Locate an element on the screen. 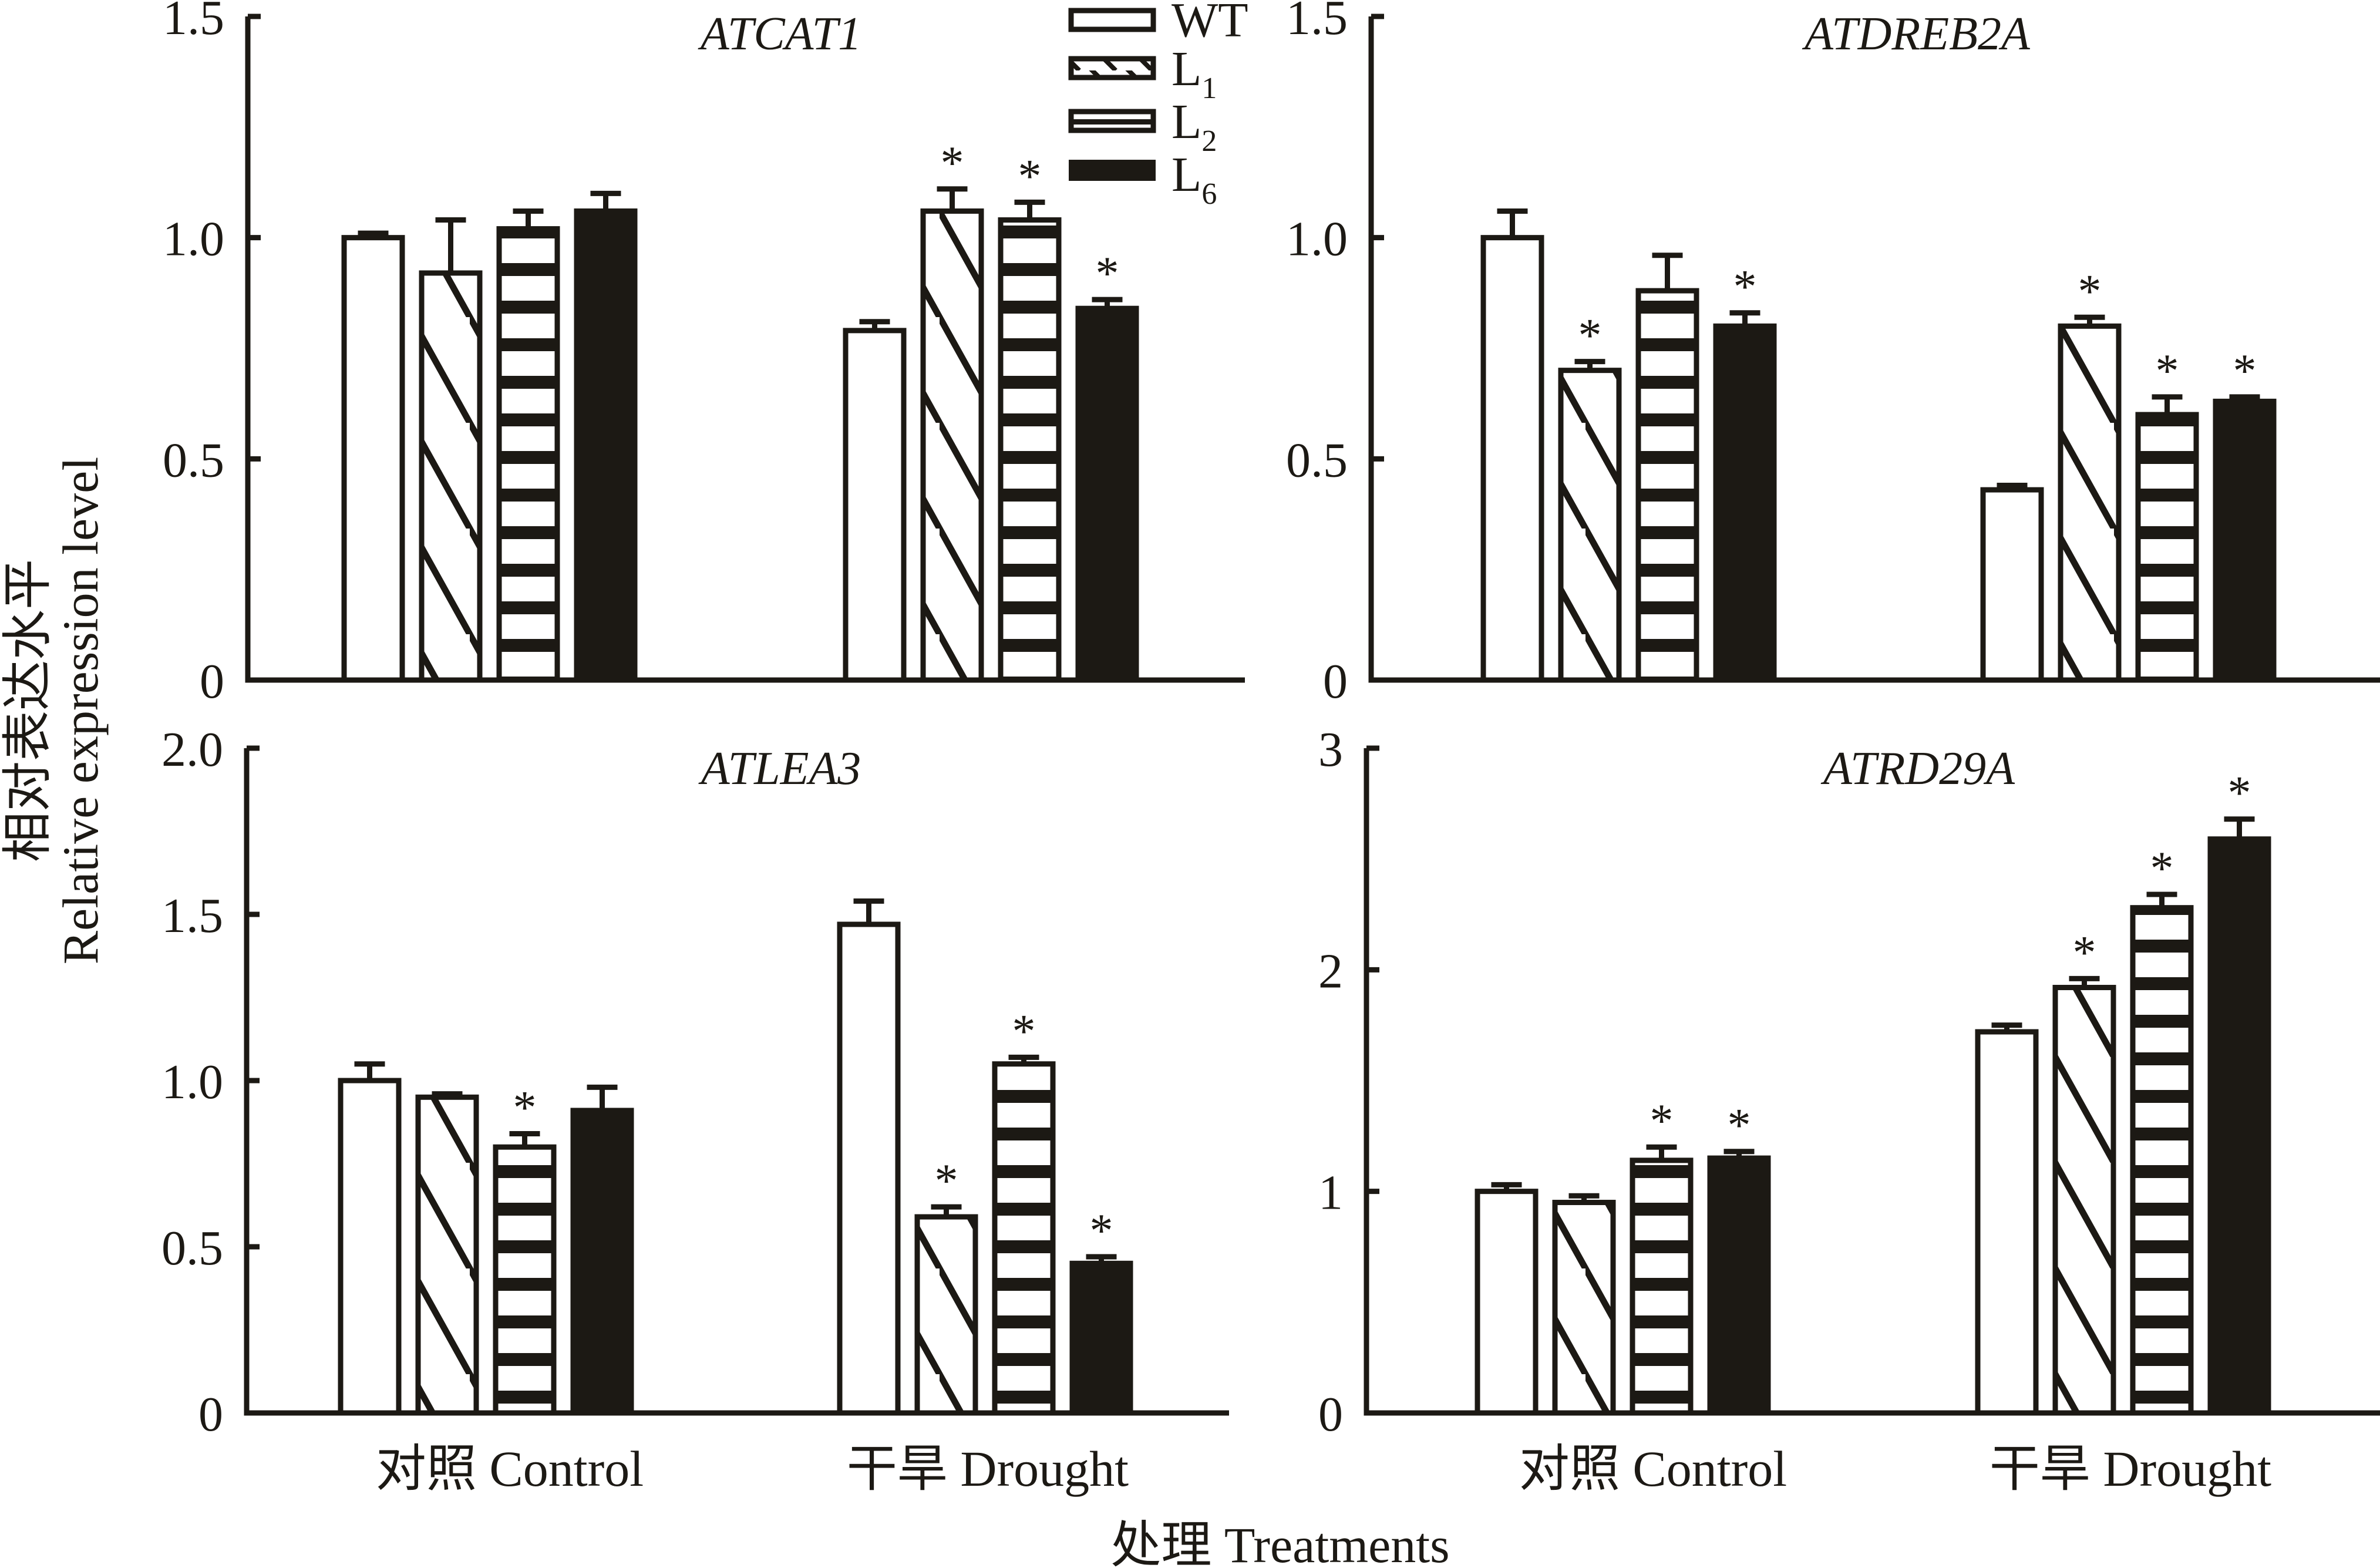 The width and height of the screenshot is (2380, 1568). y-axis-title-en: Relative expression level is located at coordinates (81, 711).